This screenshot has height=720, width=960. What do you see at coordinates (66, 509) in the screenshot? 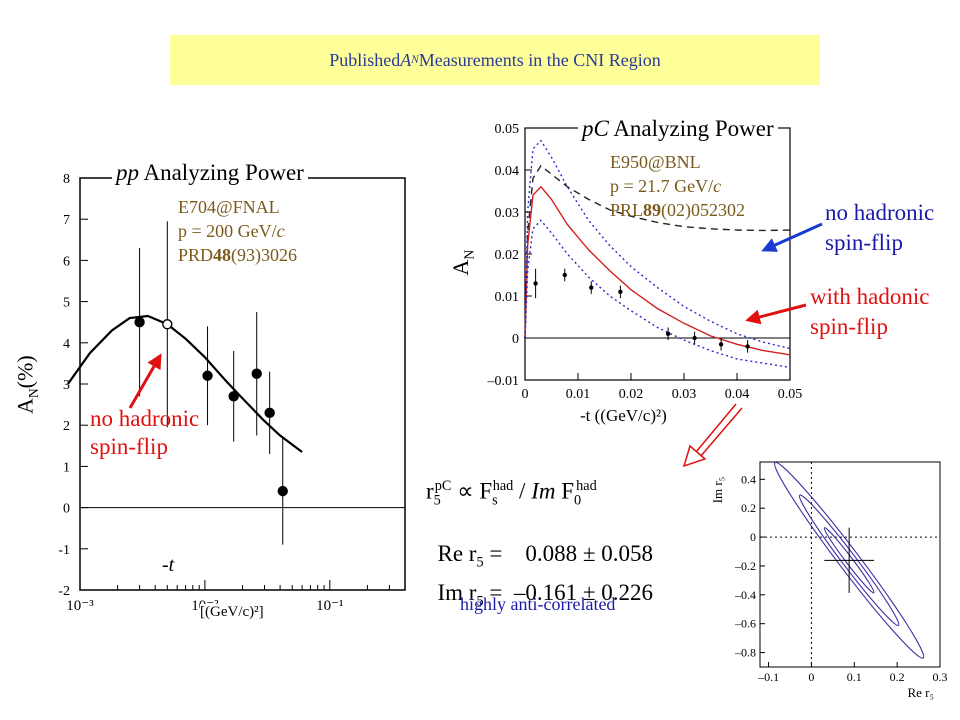
I see `pp-ytick-label: 0` at bounding box center [66, 509].